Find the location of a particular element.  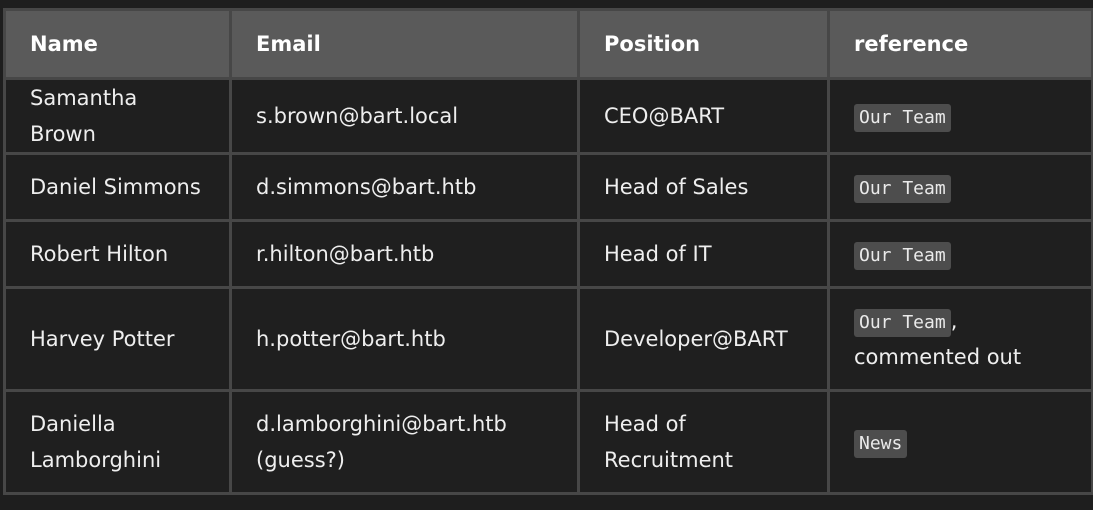

cell-reference: Our Team, commented out is located at coordinates (960, 339).